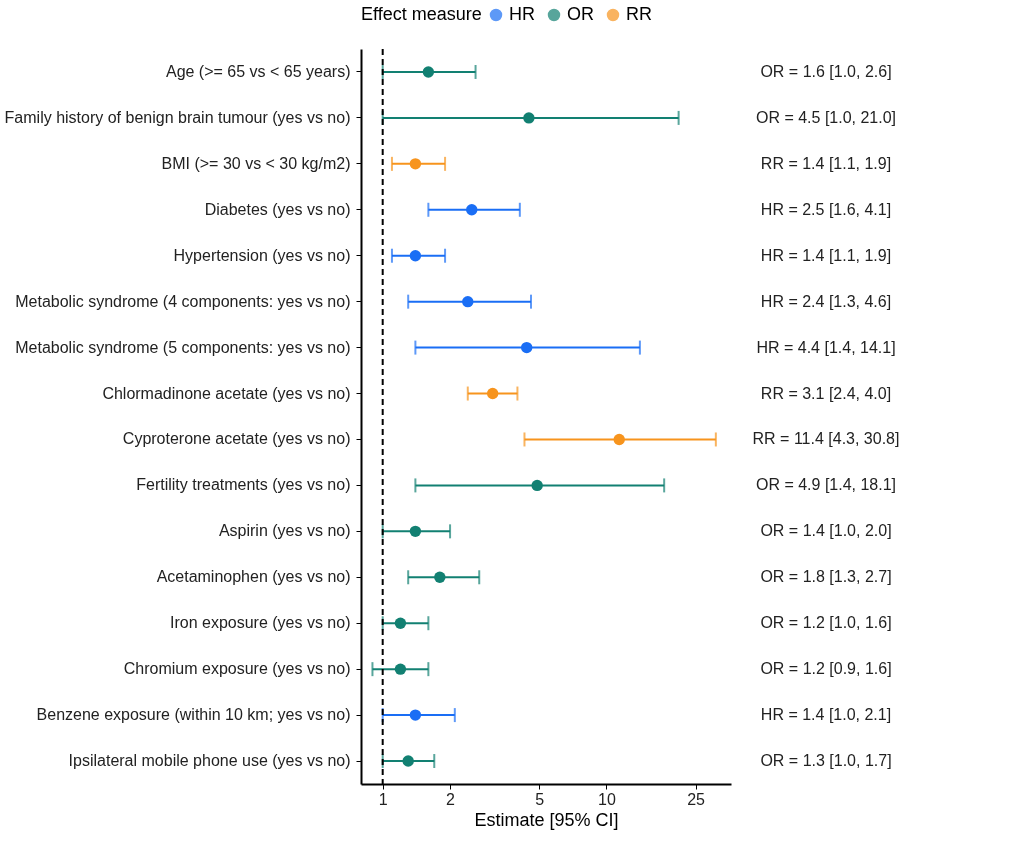 This screenshot has height=868, width=1023. Describe the element at coordinates (237, 669) in the screenshot. I see `y-tick-label: Chromium exposure (yes vs no)` at that location.